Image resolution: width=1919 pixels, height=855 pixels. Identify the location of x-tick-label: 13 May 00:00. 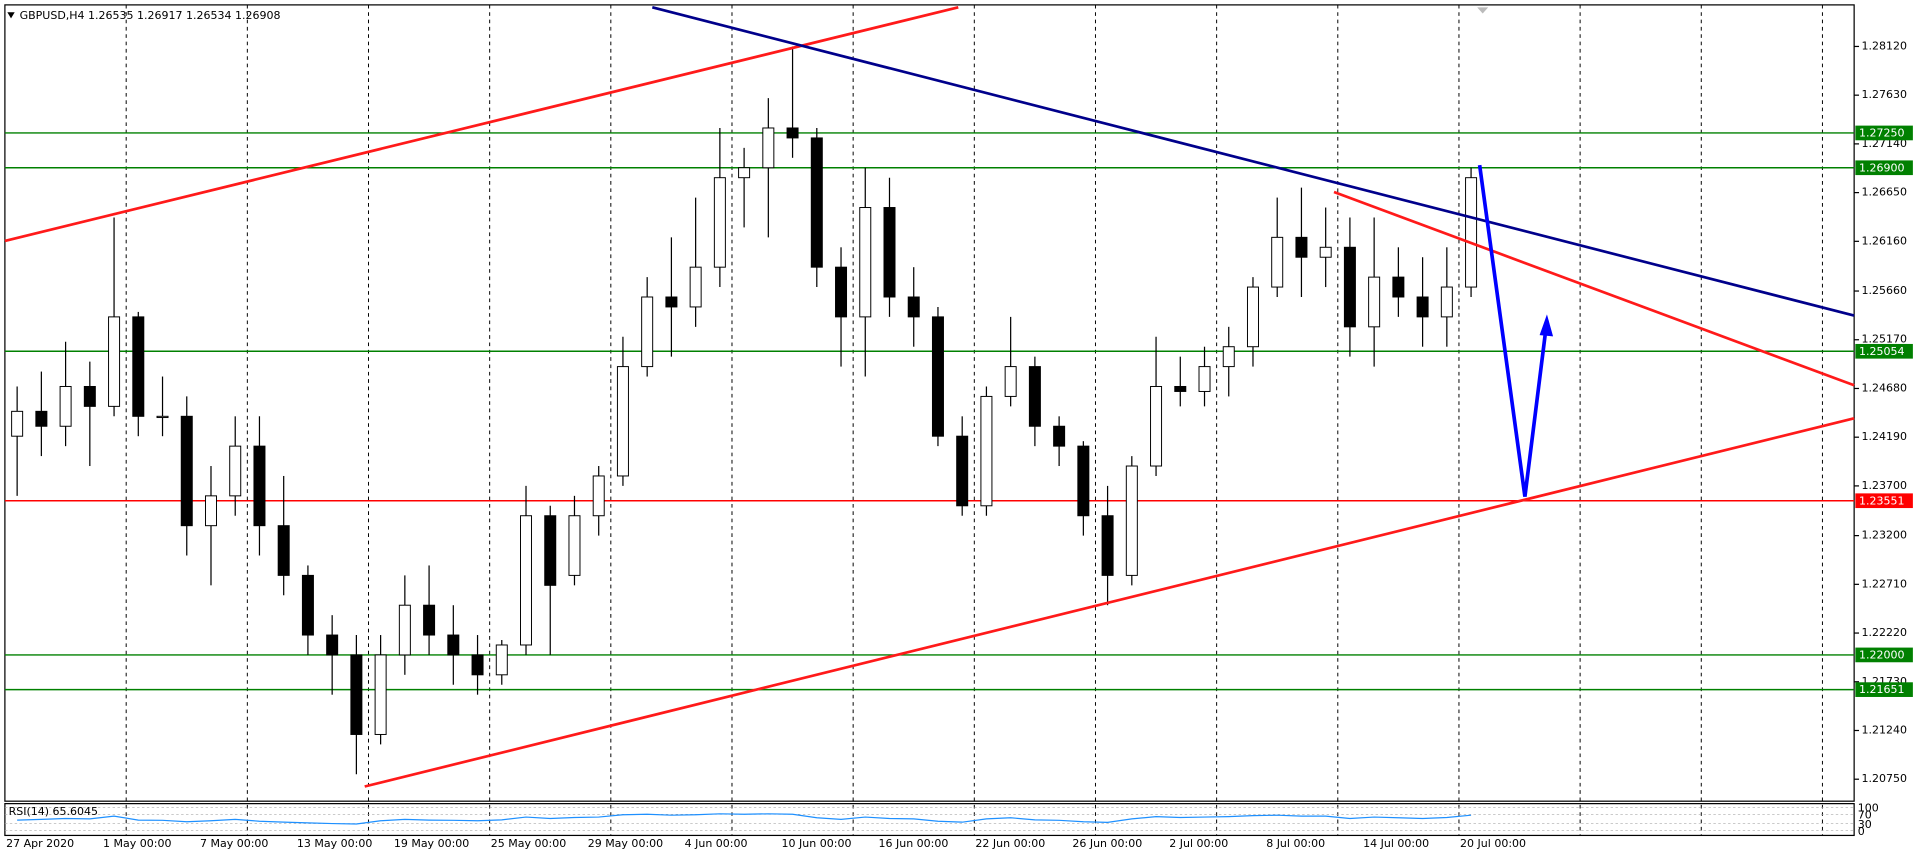
(334, 843).